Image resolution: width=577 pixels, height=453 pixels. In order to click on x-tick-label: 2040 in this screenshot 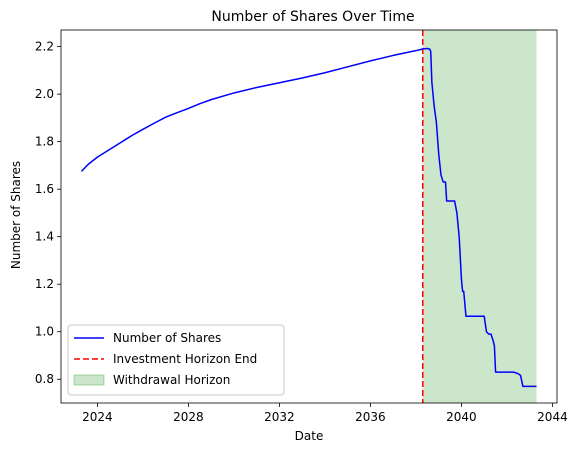, I will do `click(461, 417)`.